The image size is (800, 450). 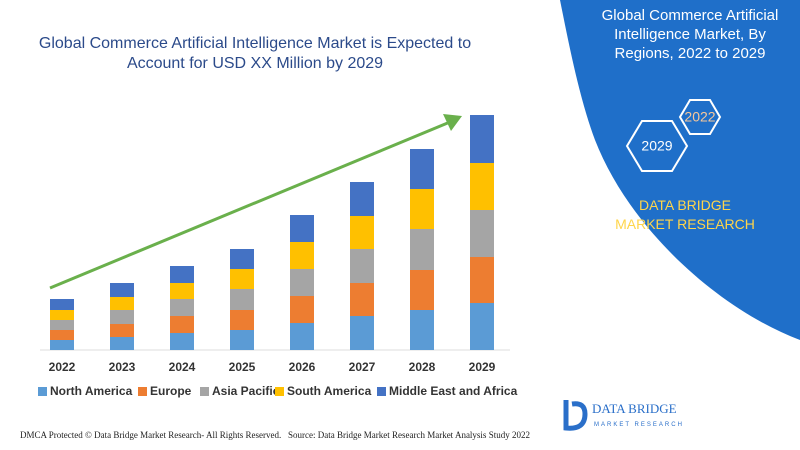 What do you see at coordinates (362, 367) in the screenshot?
I see `x-tick-label: 2027` at bounding box center [362, 367].